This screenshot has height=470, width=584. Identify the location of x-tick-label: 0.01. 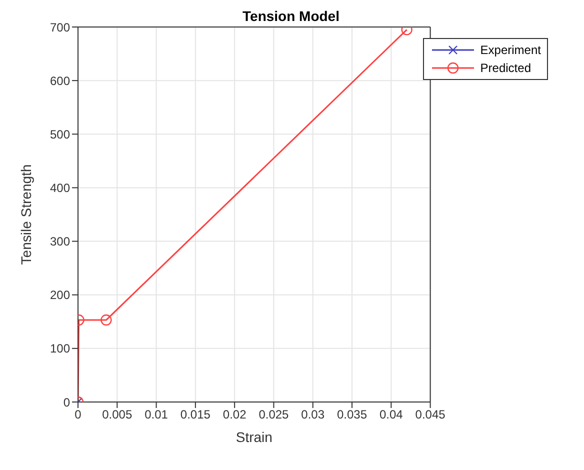
(156, 415).